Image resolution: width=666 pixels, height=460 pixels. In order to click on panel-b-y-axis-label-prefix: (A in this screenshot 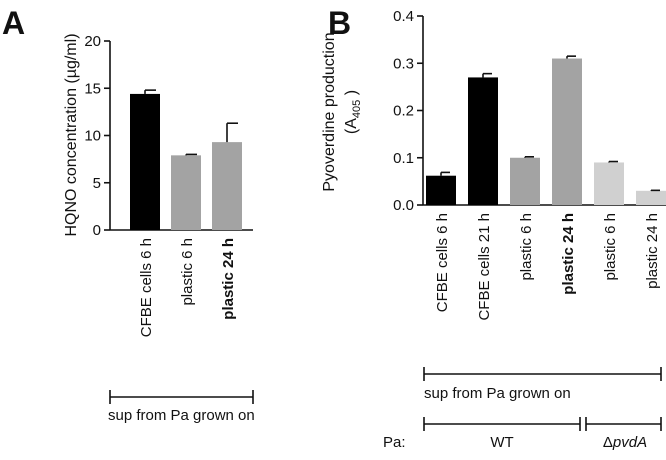, I will do `click(351, 126)`.